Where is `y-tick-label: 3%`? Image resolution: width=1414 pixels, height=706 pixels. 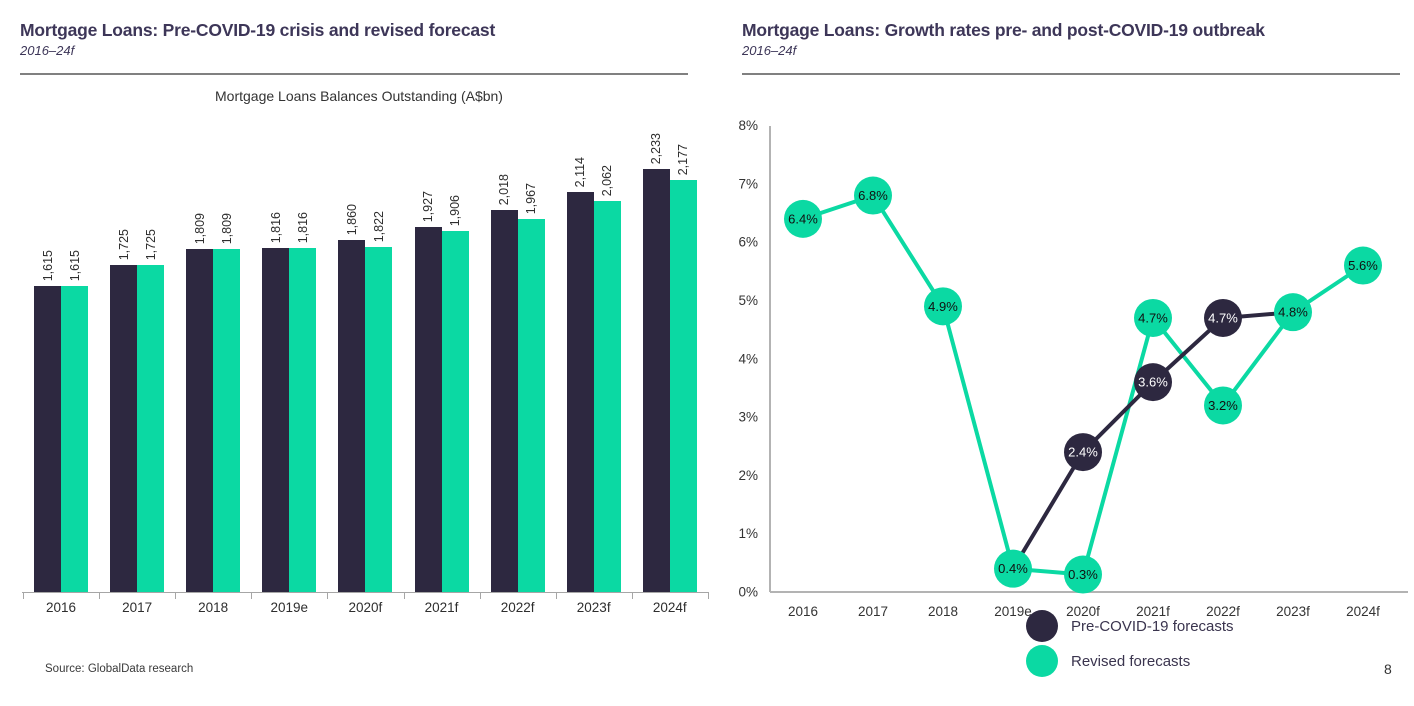
y-tick-label: 3% is located at coordinates (748, 417).